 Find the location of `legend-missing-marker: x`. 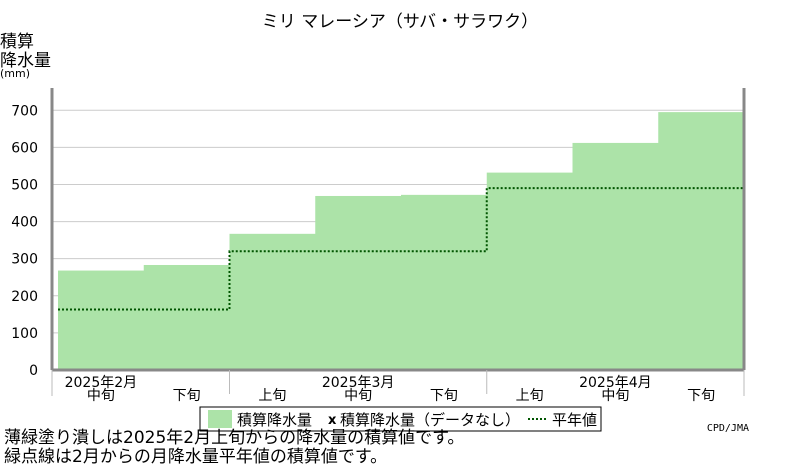

legend-missing-marker: x is located at coordinates (332, 420).